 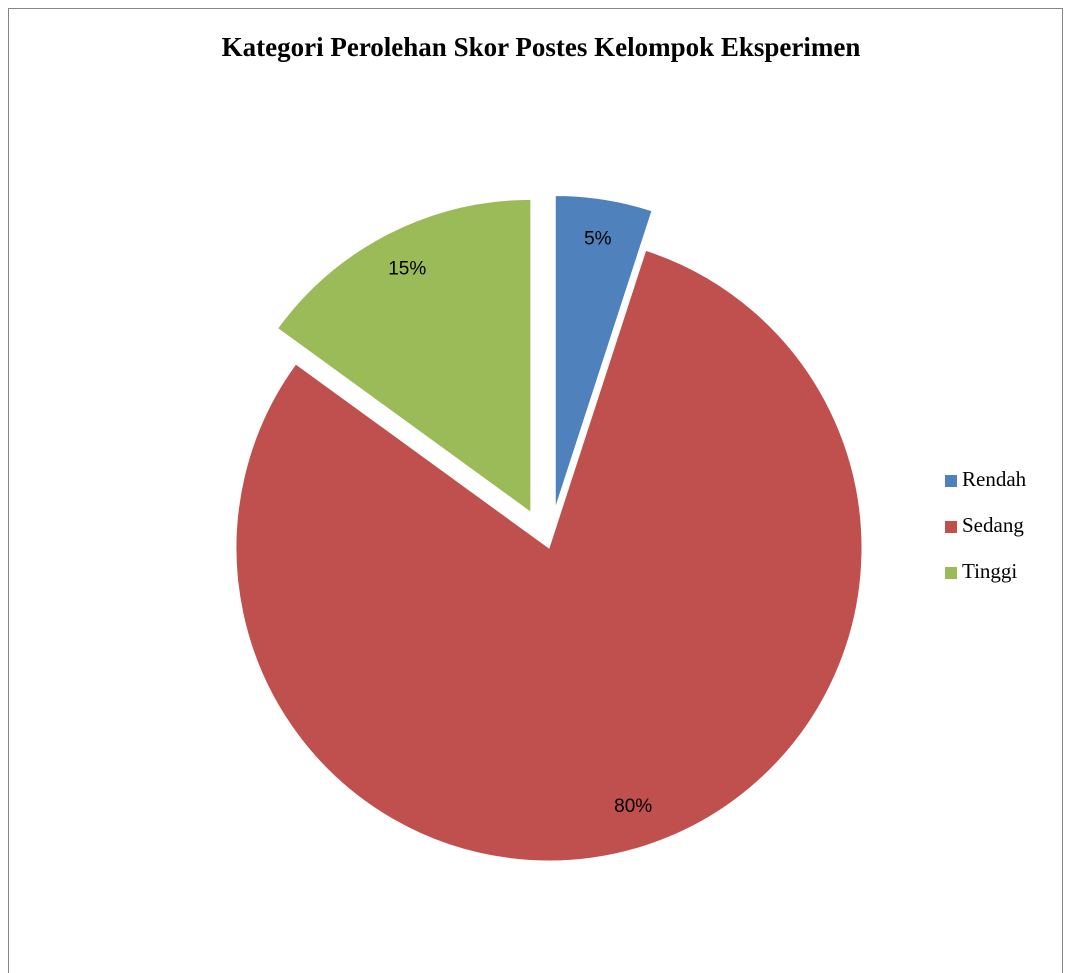 I want to click on legend-label: Tinggi, so click(x=989, y=571).